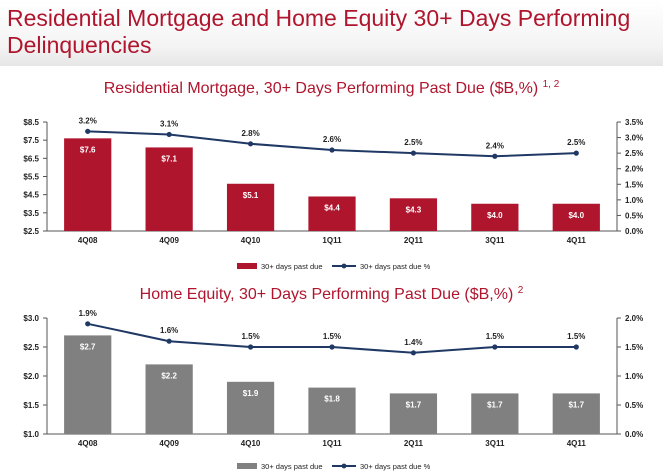 The width and height of the screenshot is (663, 476). I want to click on left-tick-label: $2.0, so click(31, 376).